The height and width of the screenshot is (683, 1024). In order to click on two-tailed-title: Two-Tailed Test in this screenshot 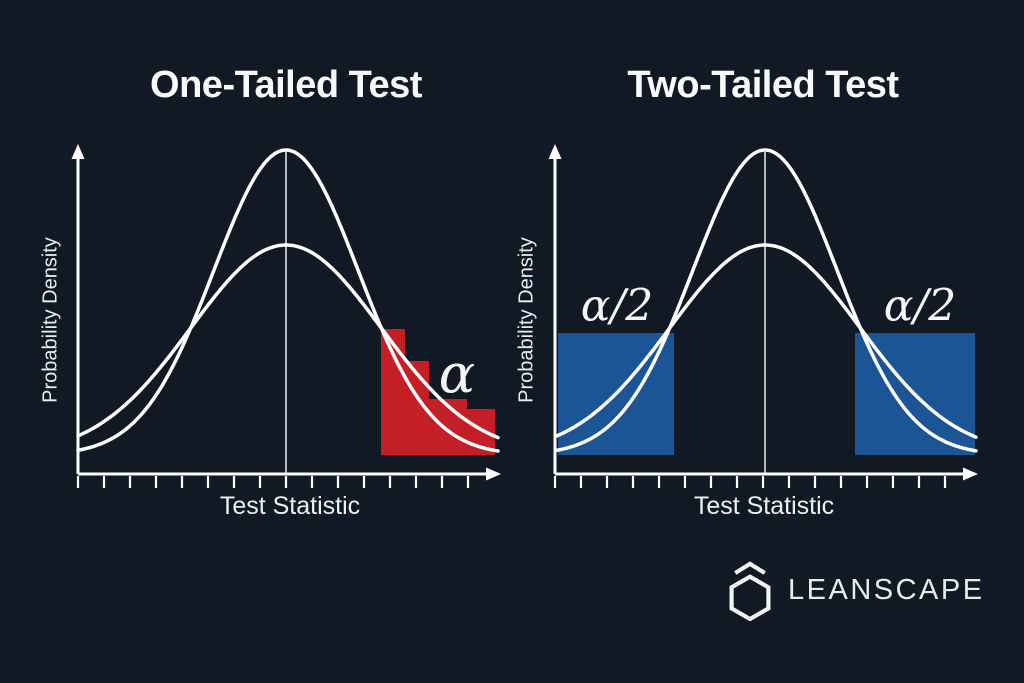, I will do `click(763, 85)`.